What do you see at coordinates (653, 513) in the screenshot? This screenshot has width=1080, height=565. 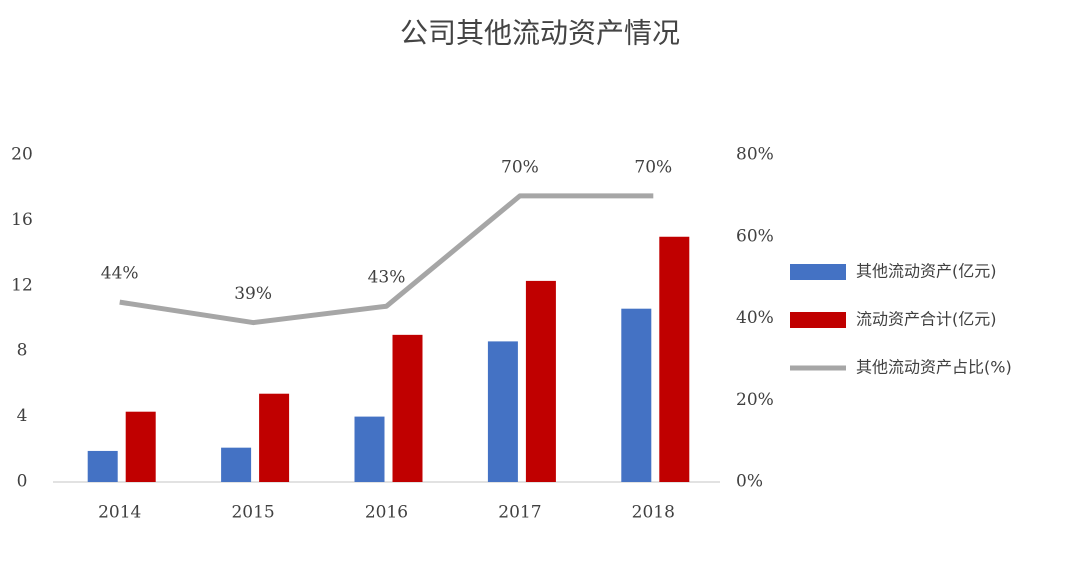 I see `x-tick-label: 2018` at bounding box center [653, 513].